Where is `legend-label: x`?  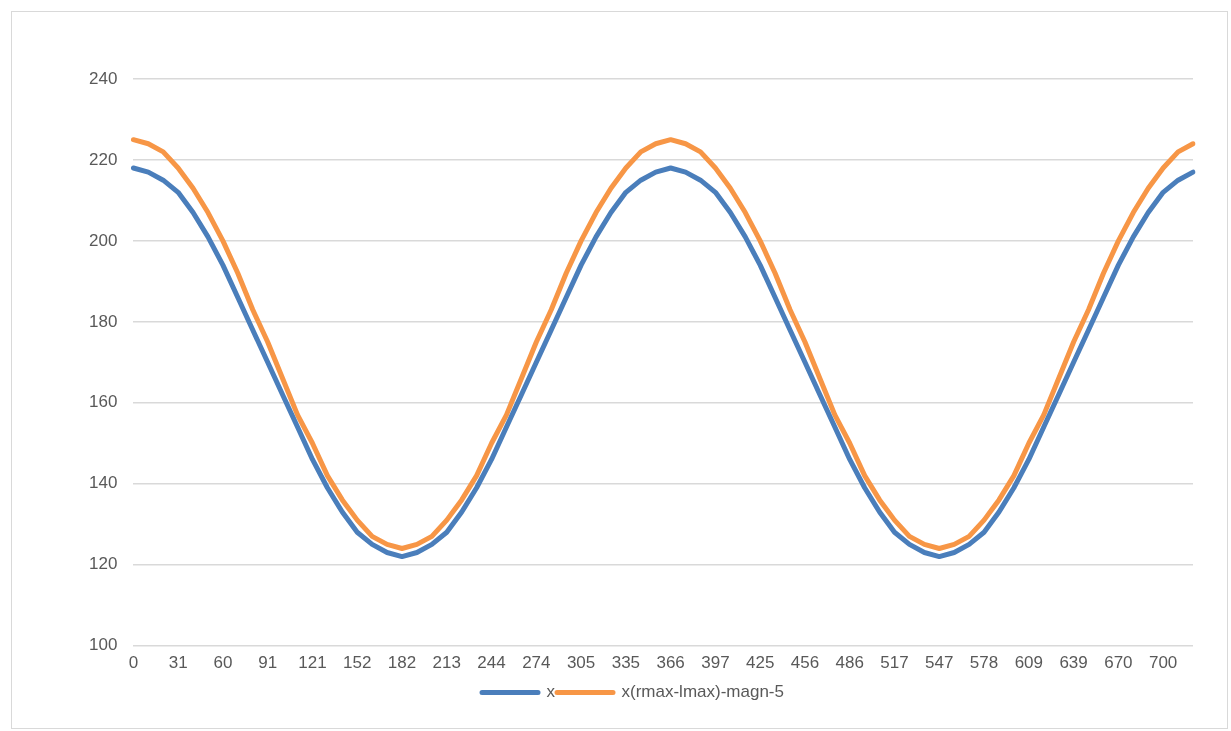 legend-label: x is located at coordinates (551, 692).